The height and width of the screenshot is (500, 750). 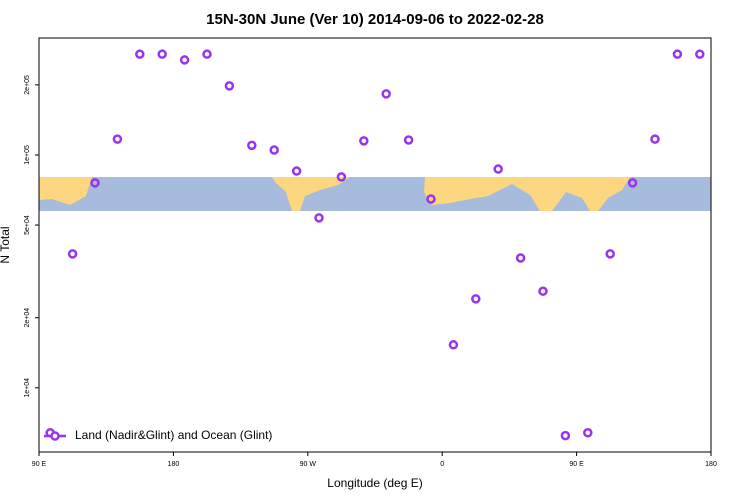 I want to click on x-tick-label: 90 W, so click(x=308, y=464).